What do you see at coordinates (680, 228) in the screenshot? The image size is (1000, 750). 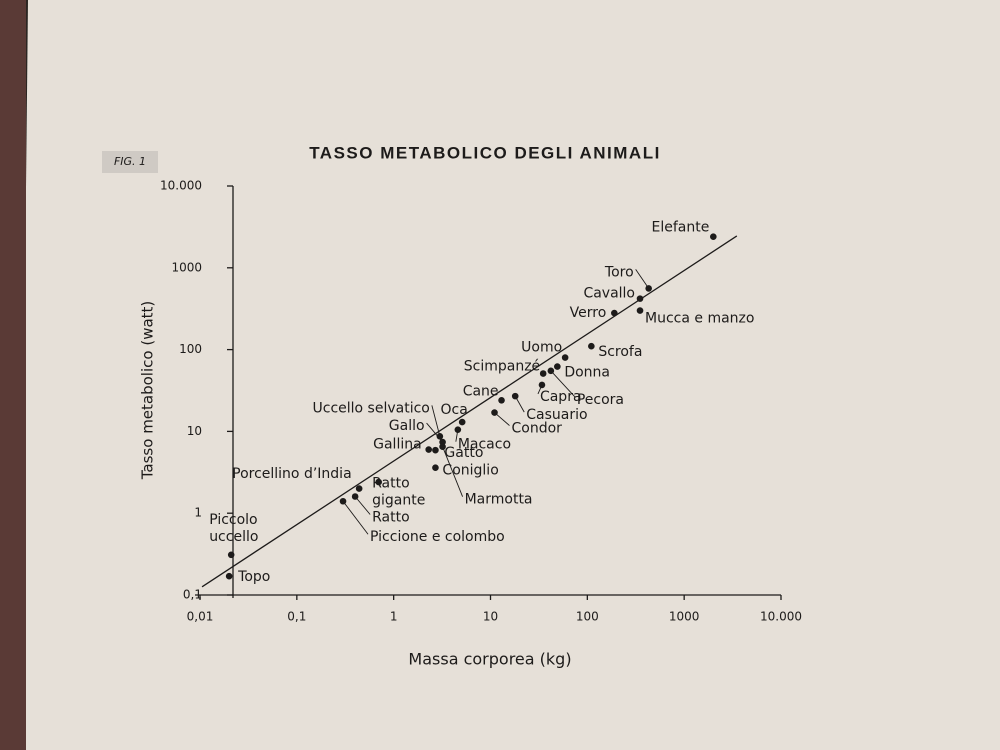 I see `point-label: Elefante` at bounding box center [680, 228].